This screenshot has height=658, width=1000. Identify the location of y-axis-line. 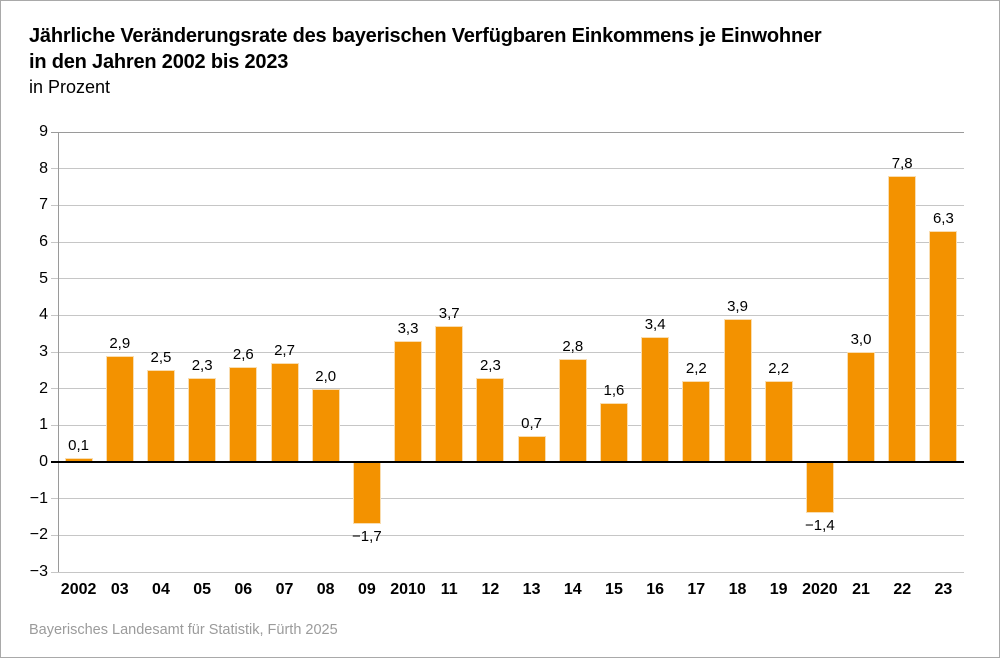
(58, 352).